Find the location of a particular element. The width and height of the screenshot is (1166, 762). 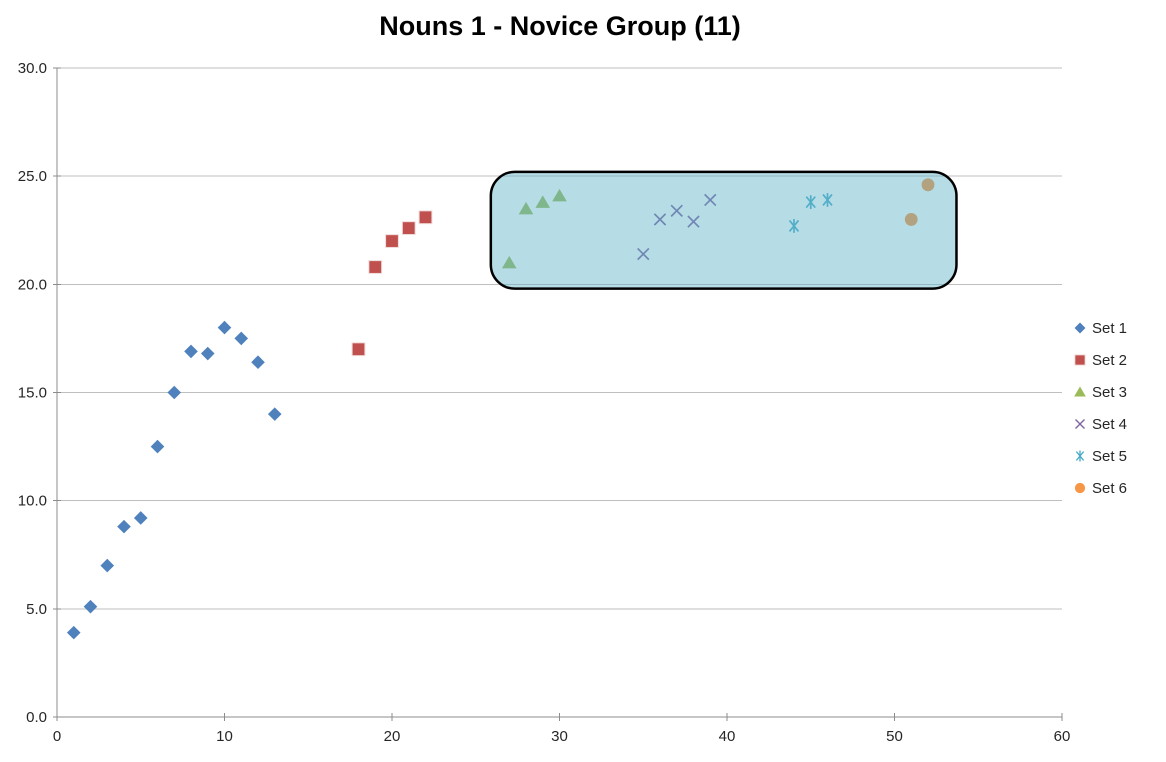

diamond-legend-icon is located at coordinates (1080, 328).